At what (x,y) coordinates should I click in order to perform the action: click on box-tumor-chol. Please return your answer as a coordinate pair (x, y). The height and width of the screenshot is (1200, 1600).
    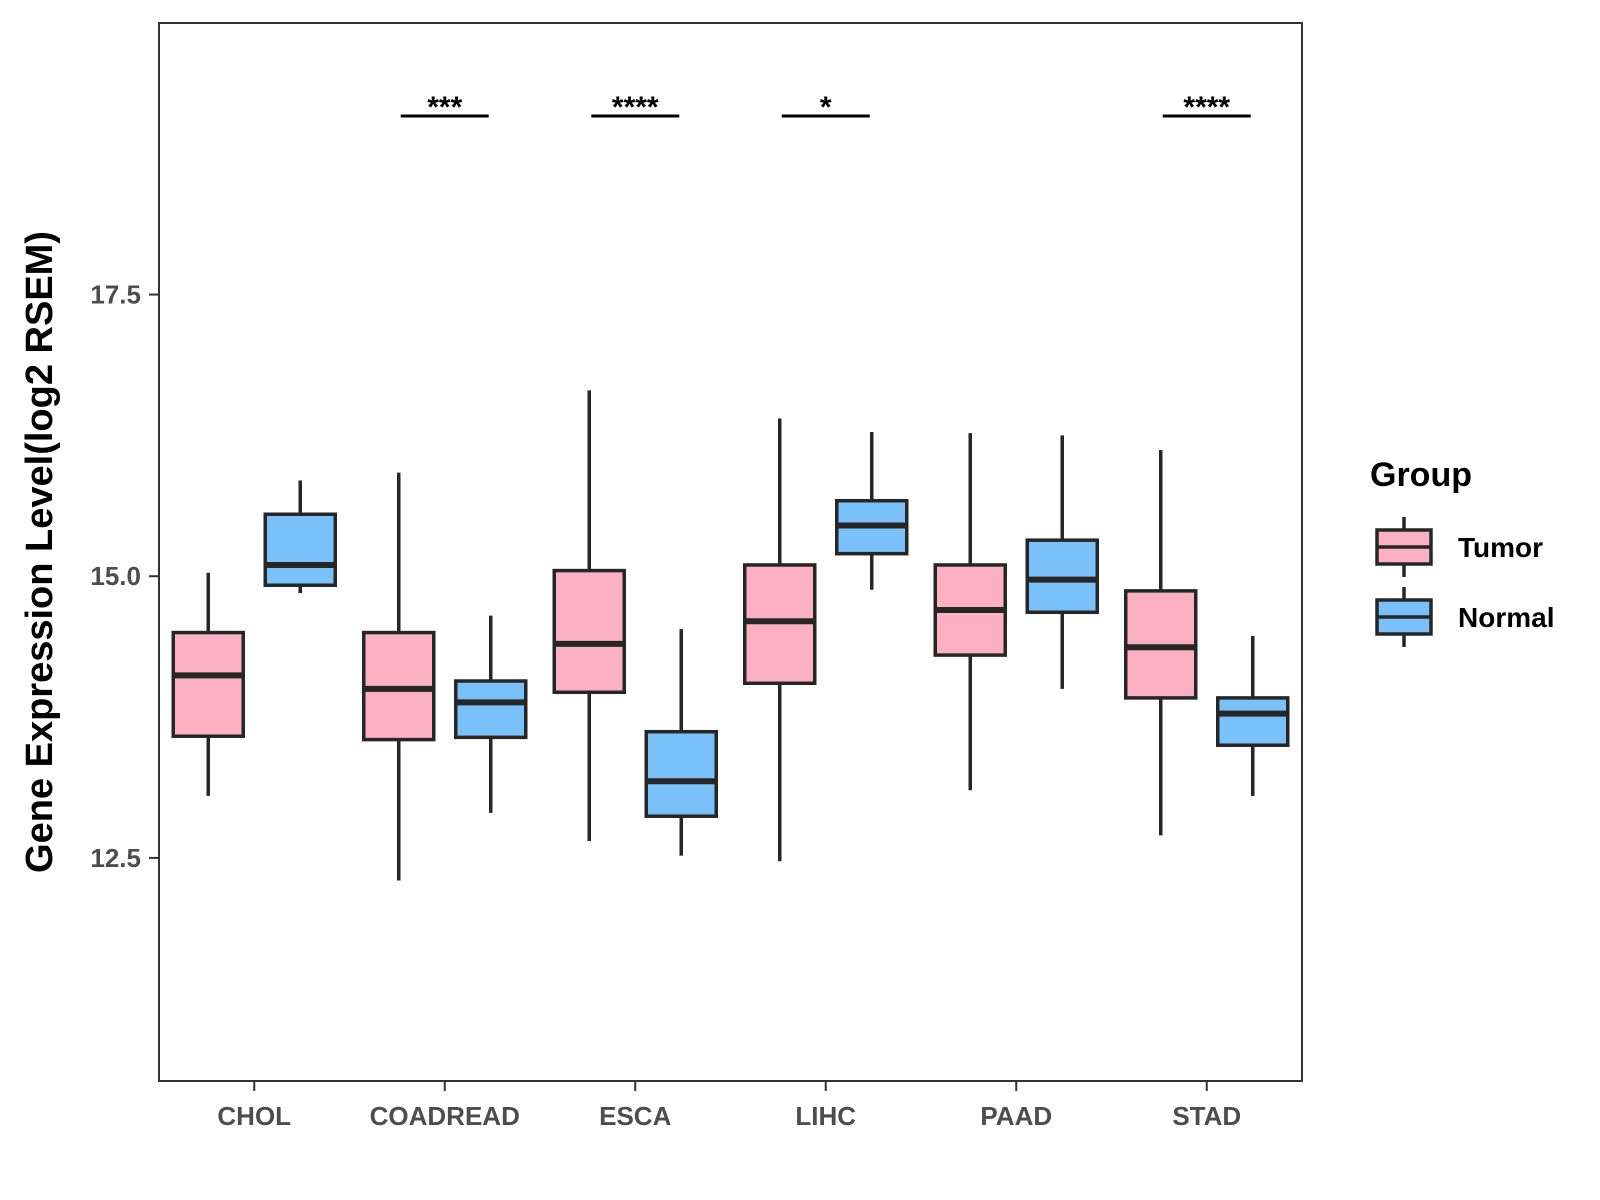
    Looking at the image, I should click on (208, 684).